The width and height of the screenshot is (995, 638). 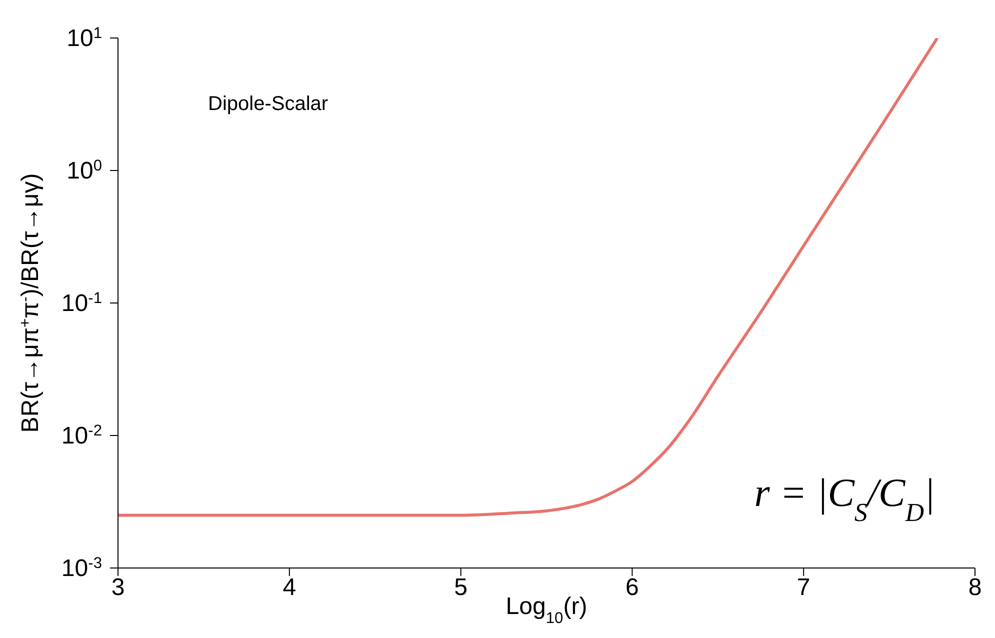 What do you see at coordinates (84, 38) in the screenshot?
I see `y-tick-label: 10$^{1}$` at bounding box center [84, 38].